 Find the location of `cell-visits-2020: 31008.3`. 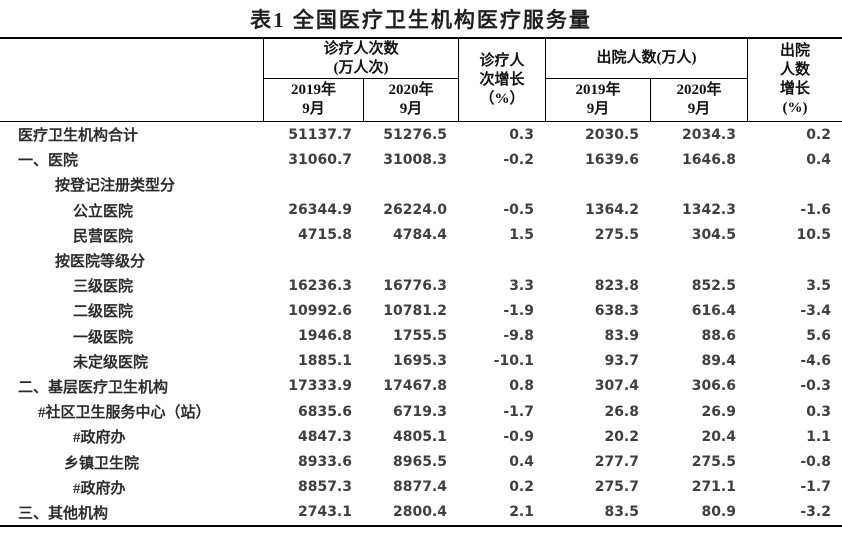

cell-visits-2020: 31008.3 is located at coordinates (415, 159).